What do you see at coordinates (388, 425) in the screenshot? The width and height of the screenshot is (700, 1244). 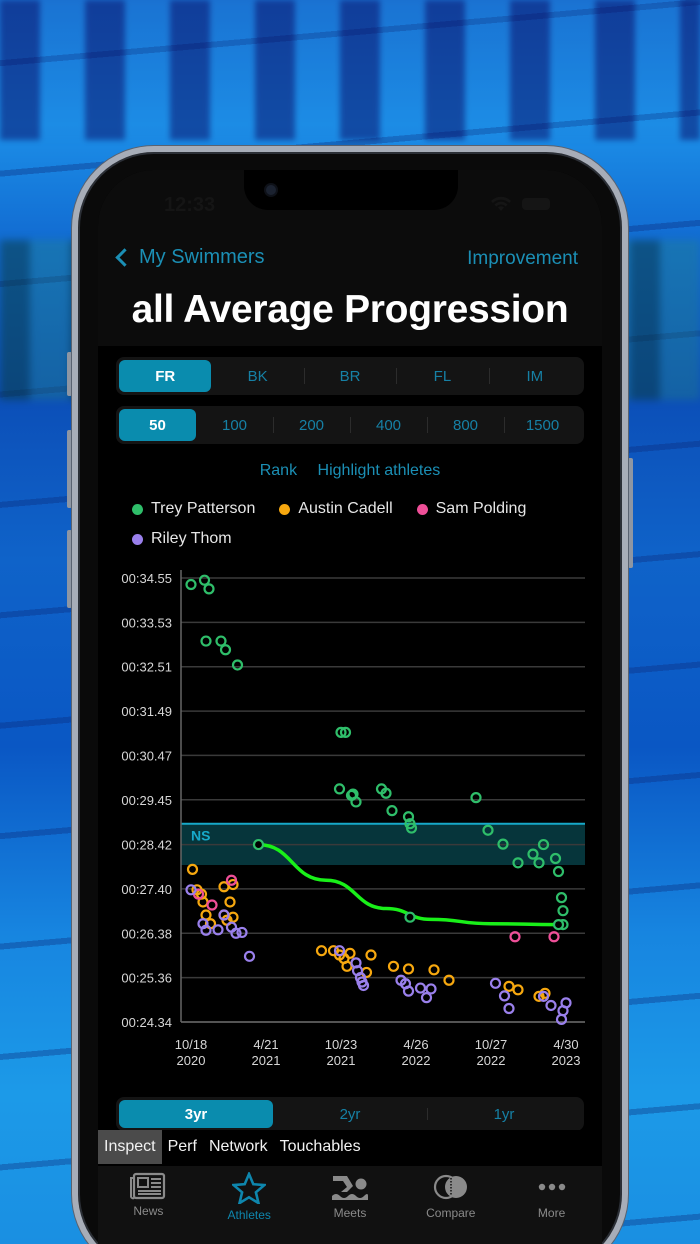 I see `distance-tab-400: 400` at bounding box center [388, 425].